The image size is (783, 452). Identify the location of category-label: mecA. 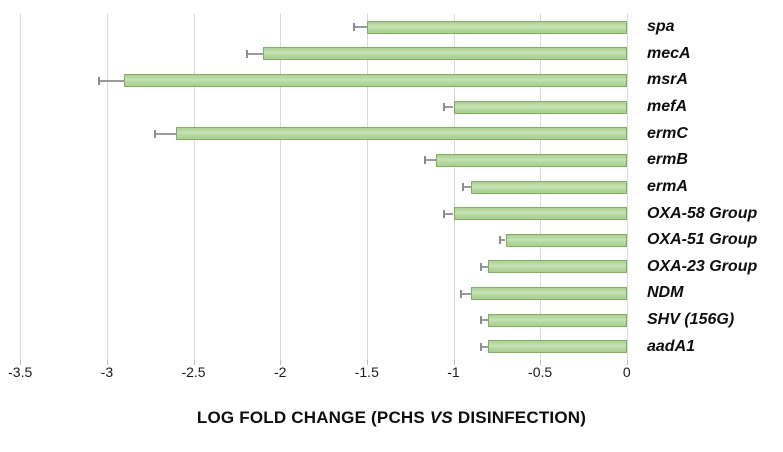
(669, 53).